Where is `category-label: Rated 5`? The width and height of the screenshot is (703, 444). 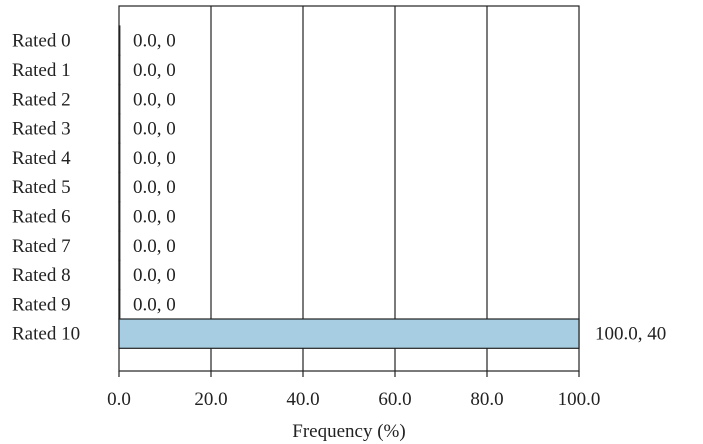
category-label: Rated 5 is located at coordinates (41, 187).